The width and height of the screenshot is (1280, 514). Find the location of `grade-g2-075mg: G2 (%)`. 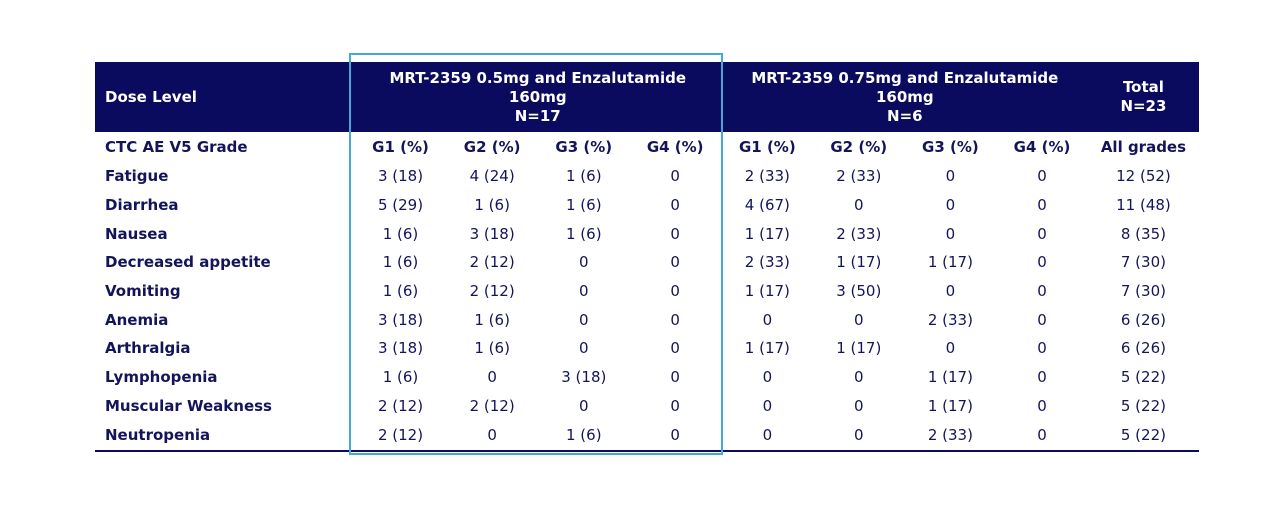

grade-g2-075mg: G2 (%) is located at coordinates (859, 147).